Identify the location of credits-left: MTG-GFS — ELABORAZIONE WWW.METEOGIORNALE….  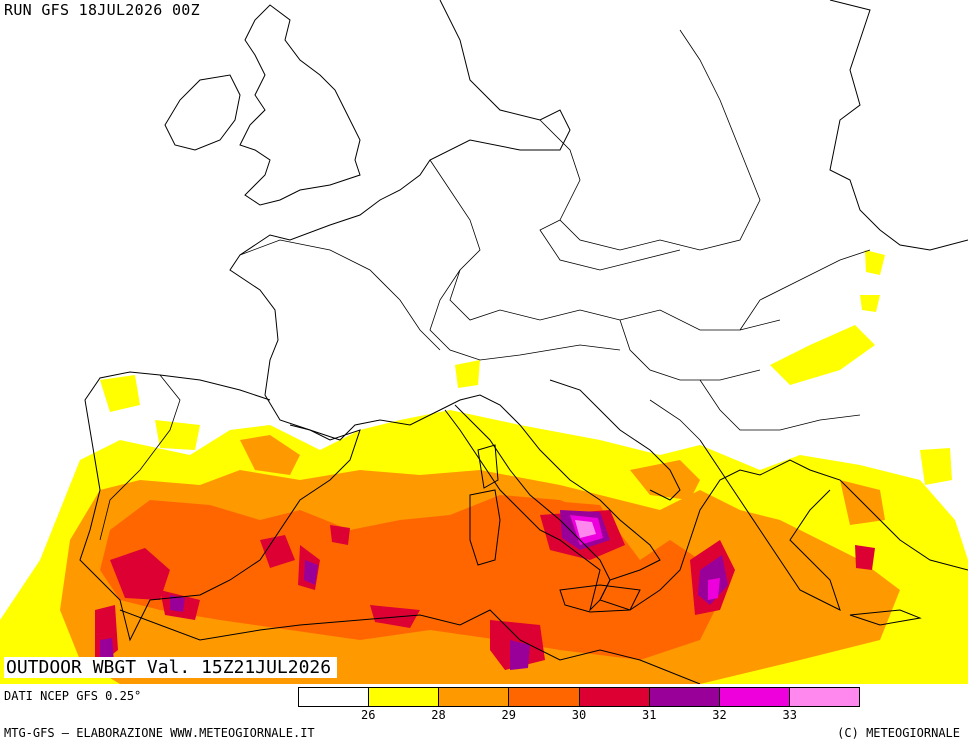
(159, 733).